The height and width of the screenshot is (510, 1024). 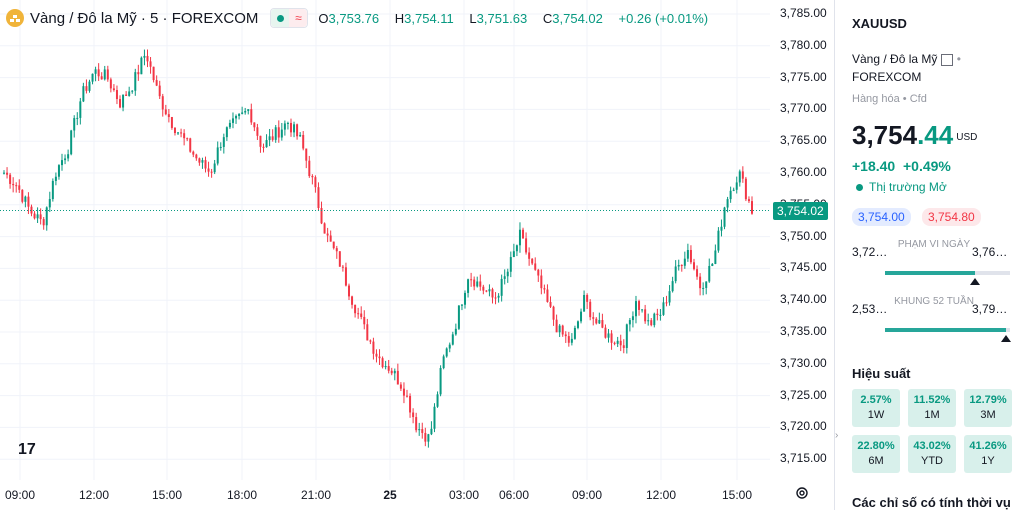 What do you see at coordinates (931, 502) in the screenshot?
I see `seasonals-title: Các chỉ số có tính thời vụ` at bounding box center [931, 502].